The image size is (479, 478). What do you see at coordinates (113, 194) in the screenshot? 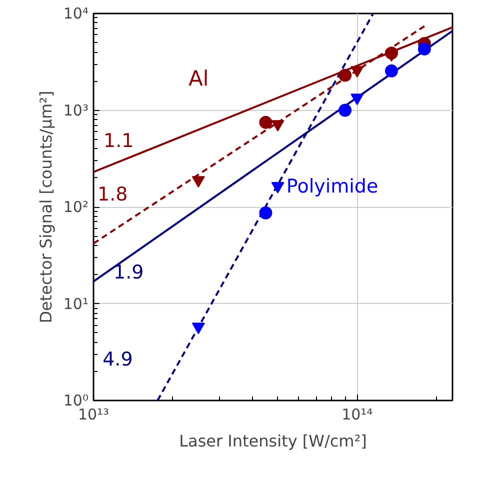
I see `series-label: 1.8` at bounding box center [113, 194].